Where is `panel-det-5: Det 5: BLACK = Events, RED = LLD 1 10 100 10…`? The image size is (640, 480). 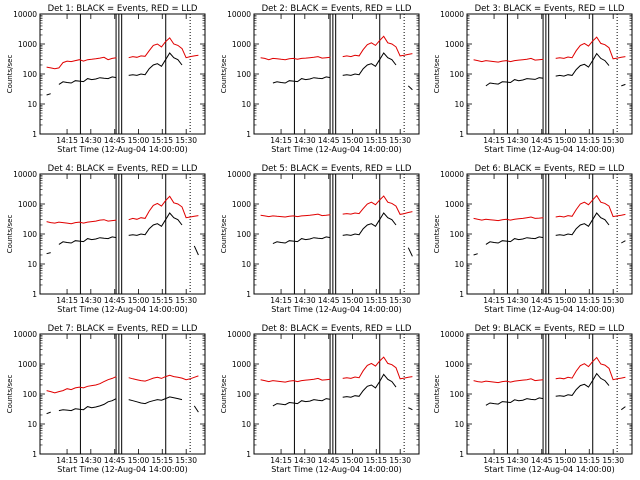 panel-det-5: Det 5: BLACK = Events, RED = LLD 1 10 100 10… is located at coordinates (320, 239).